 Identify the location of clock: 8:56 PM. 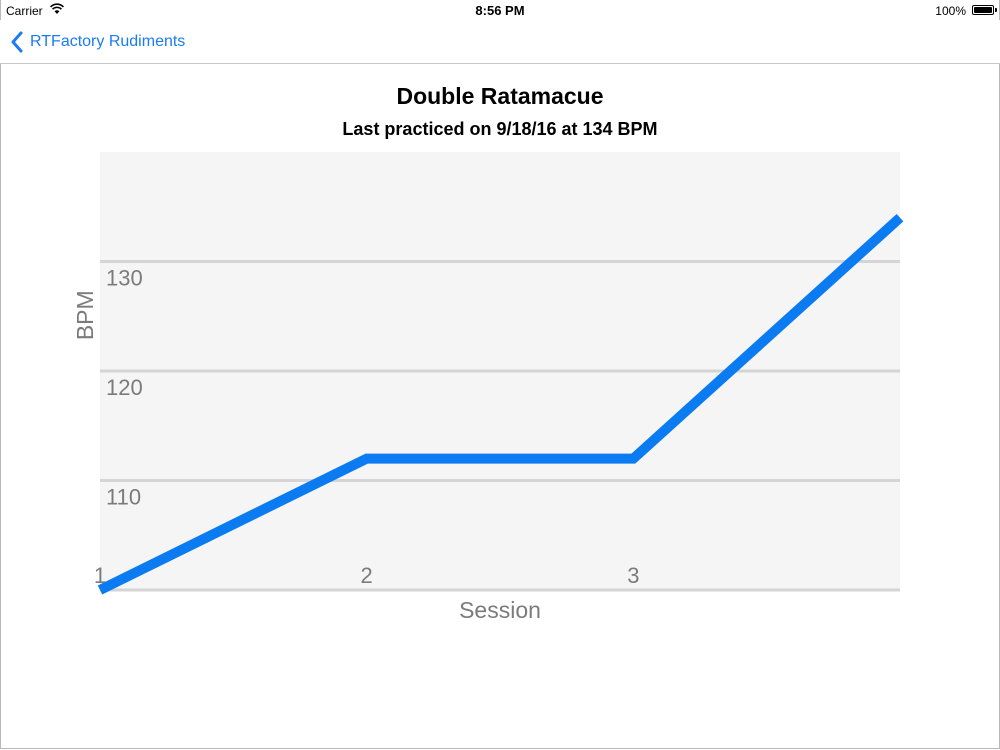
(500, 10).